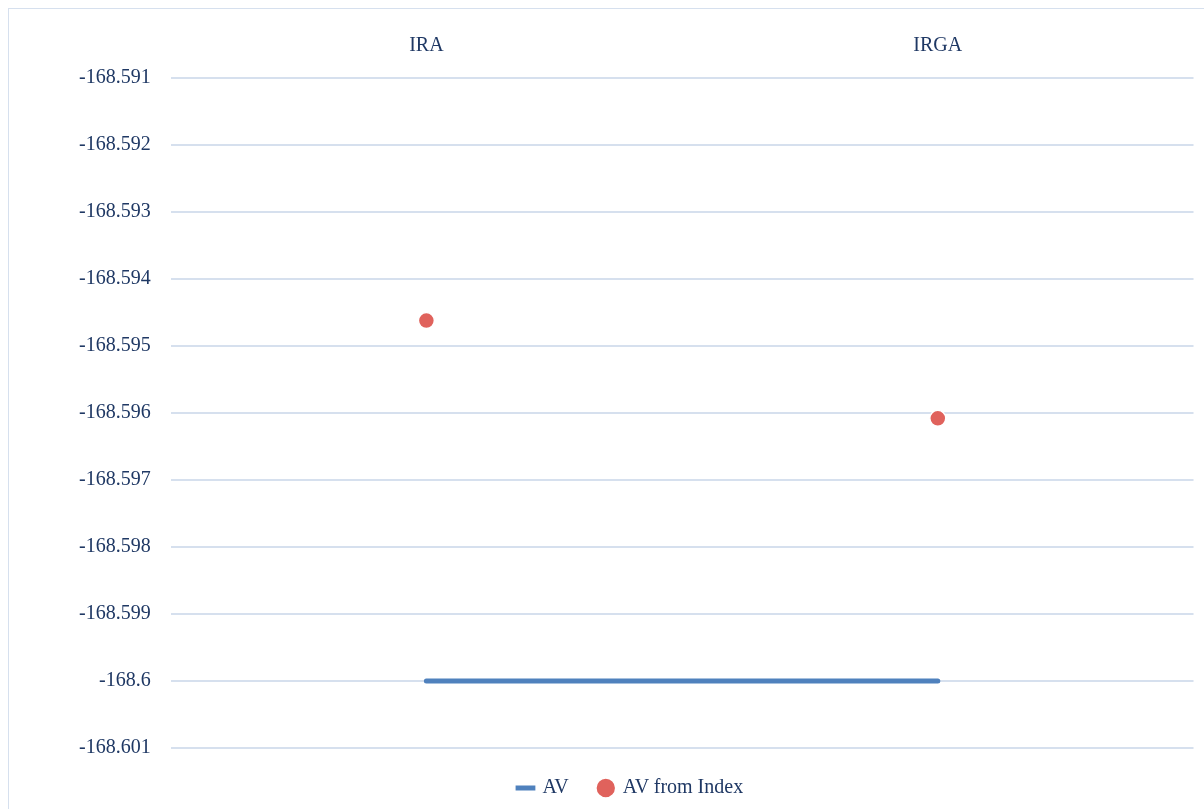 The image size is (1204, 809). I want to click on y-tick-label: -168.599, so click(114, 612).